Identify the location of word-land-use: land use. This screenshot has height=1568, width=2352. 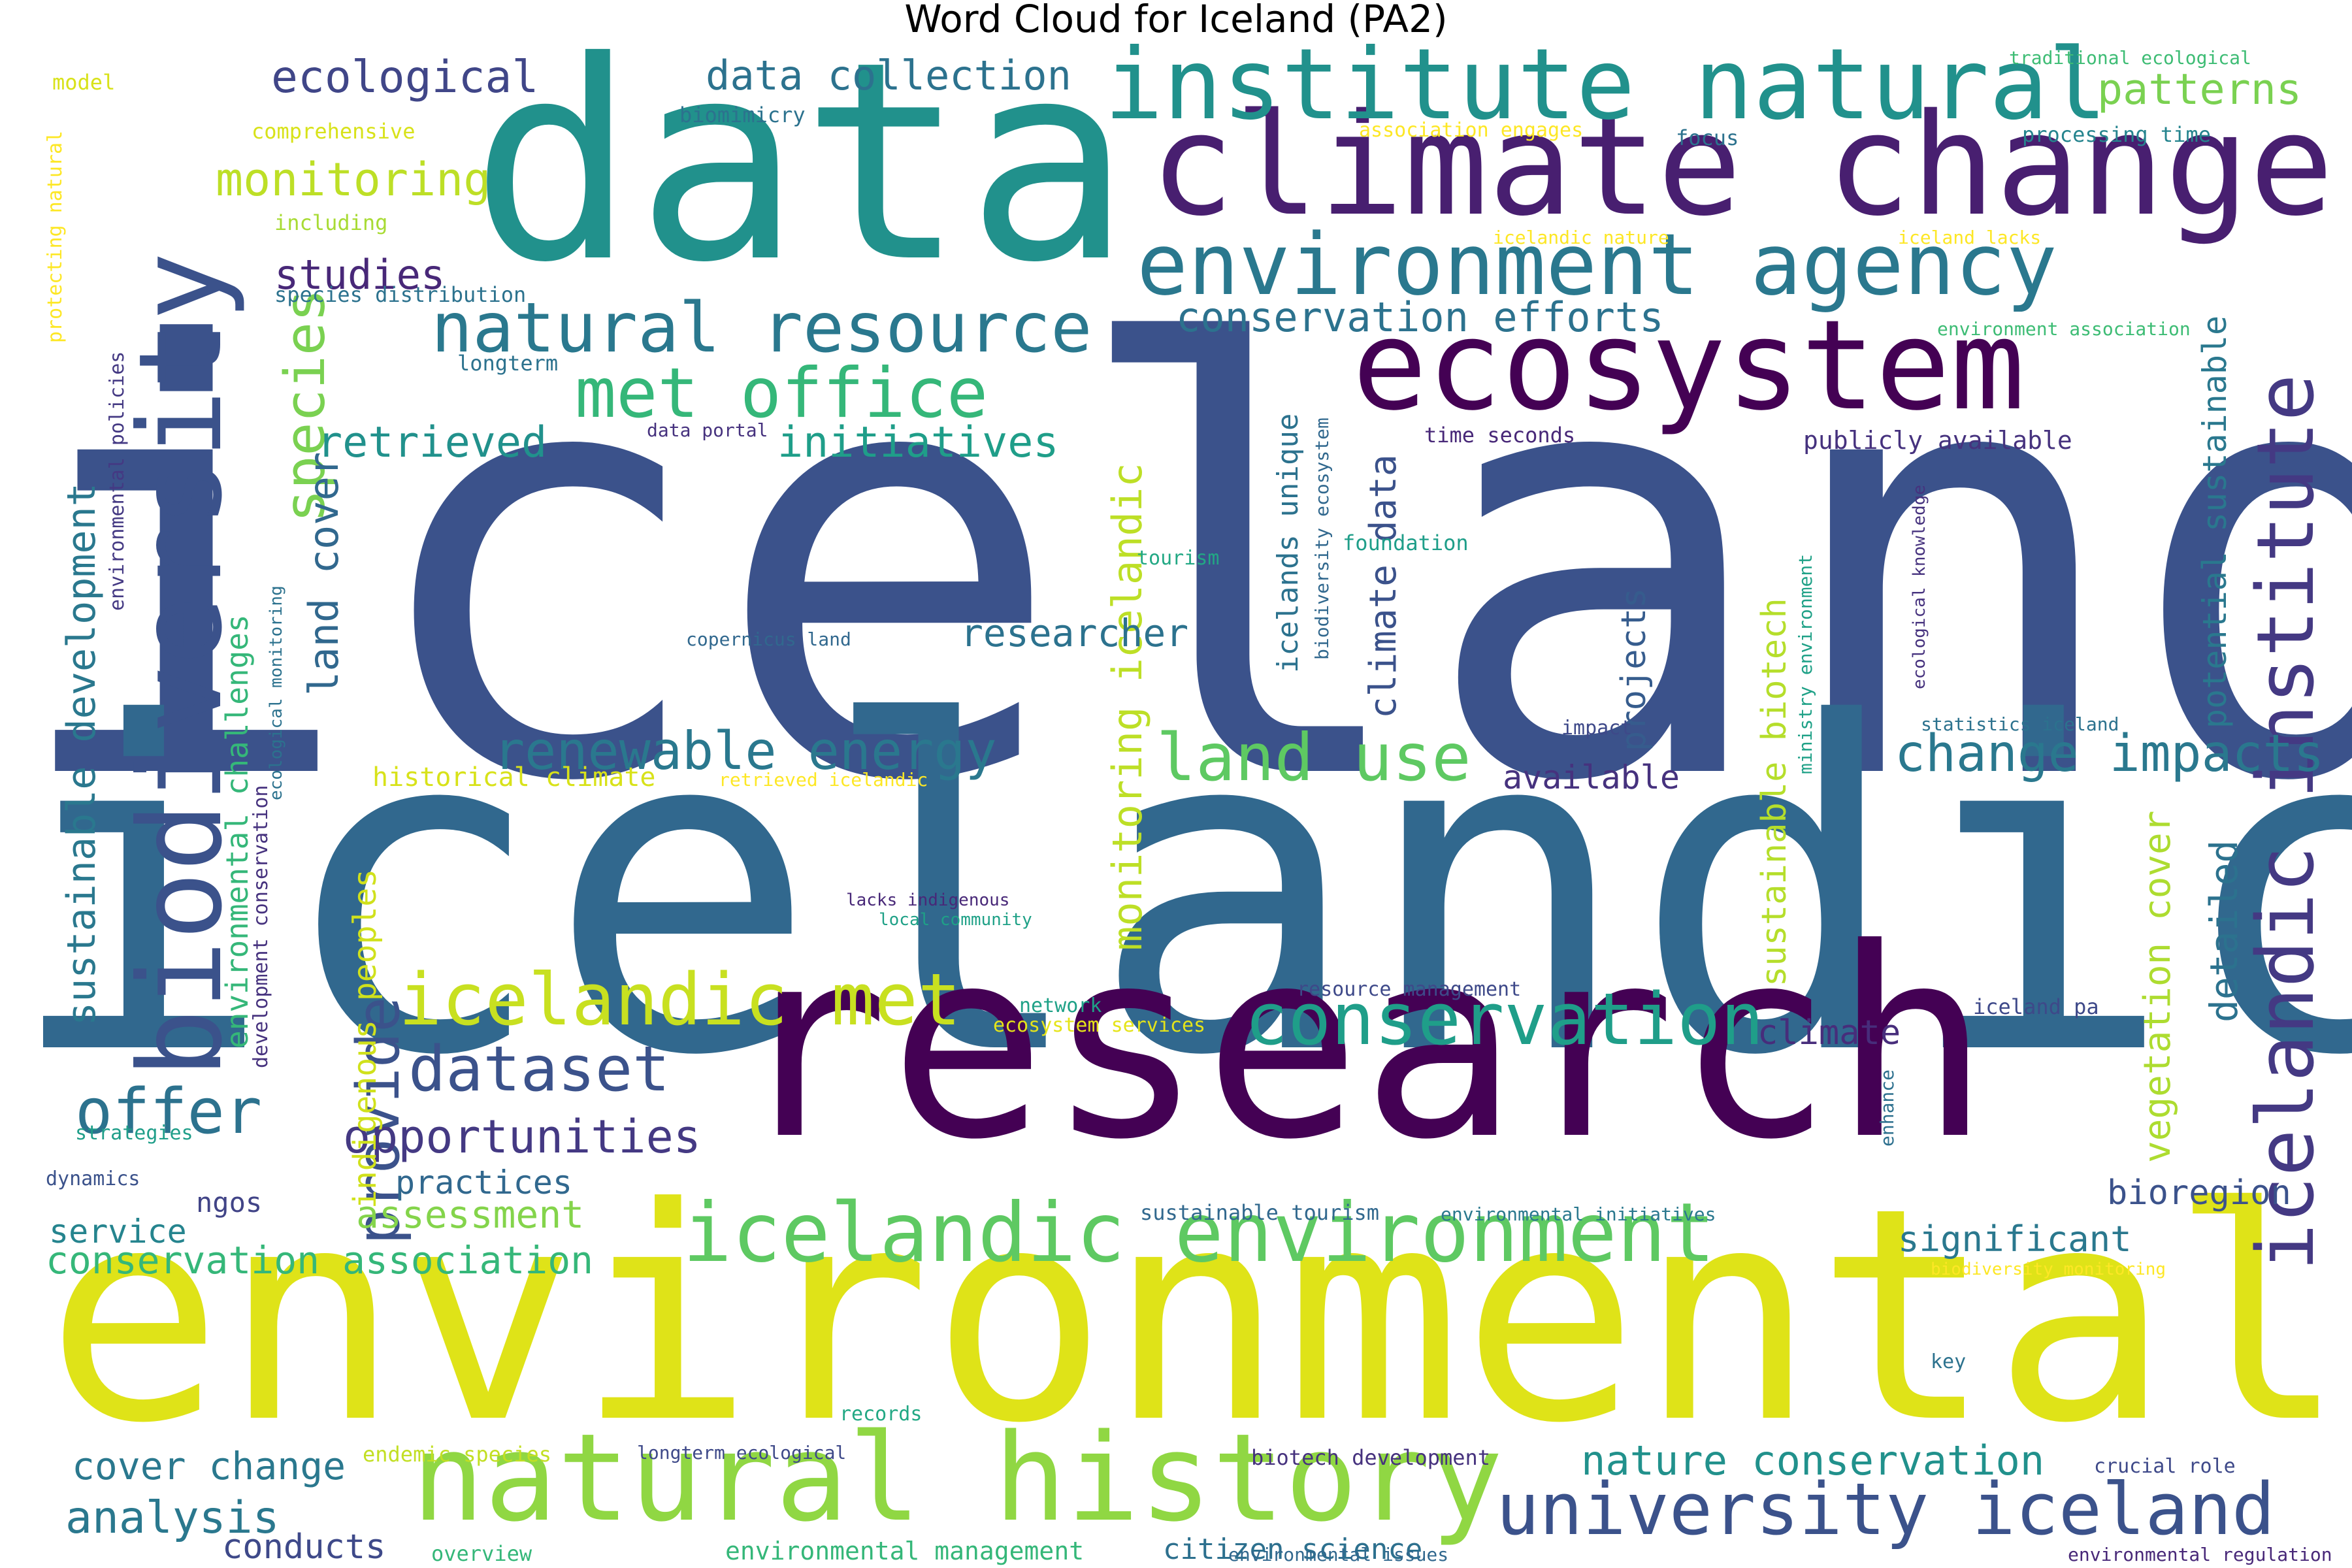
(1313, 757).